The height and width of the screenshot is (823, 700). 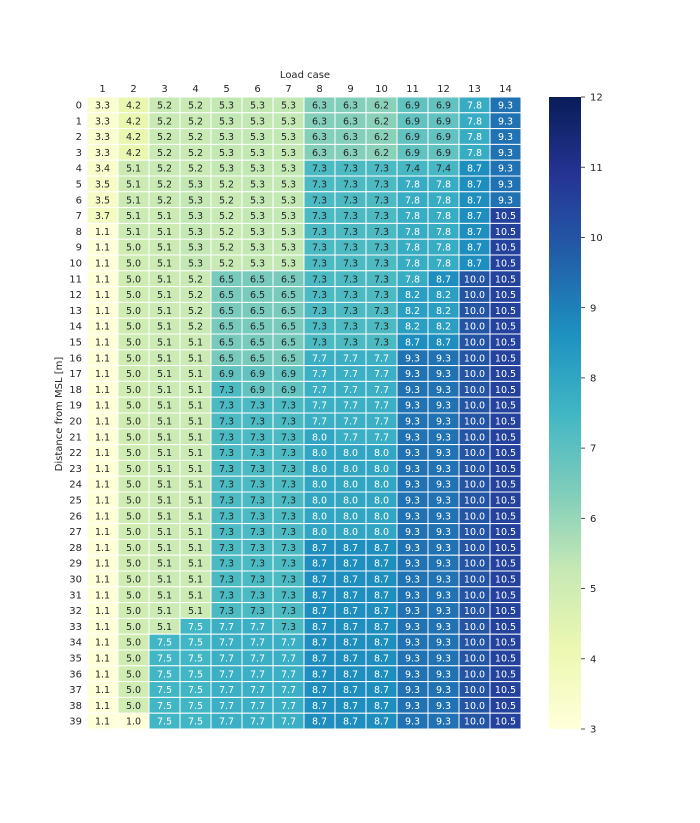 I want to click on y-tick-label: 30, so click(x=75, y=580).